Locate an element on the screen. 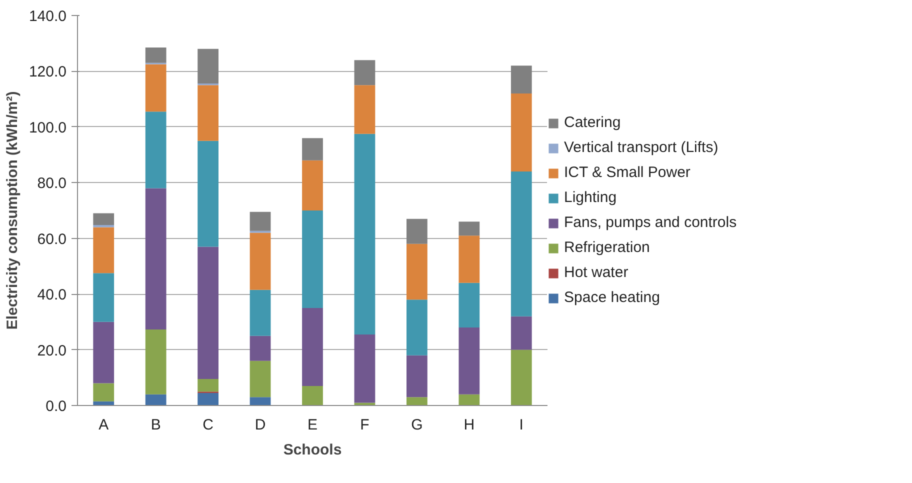  x-tick-label: A is located at coordinates (103, 425).